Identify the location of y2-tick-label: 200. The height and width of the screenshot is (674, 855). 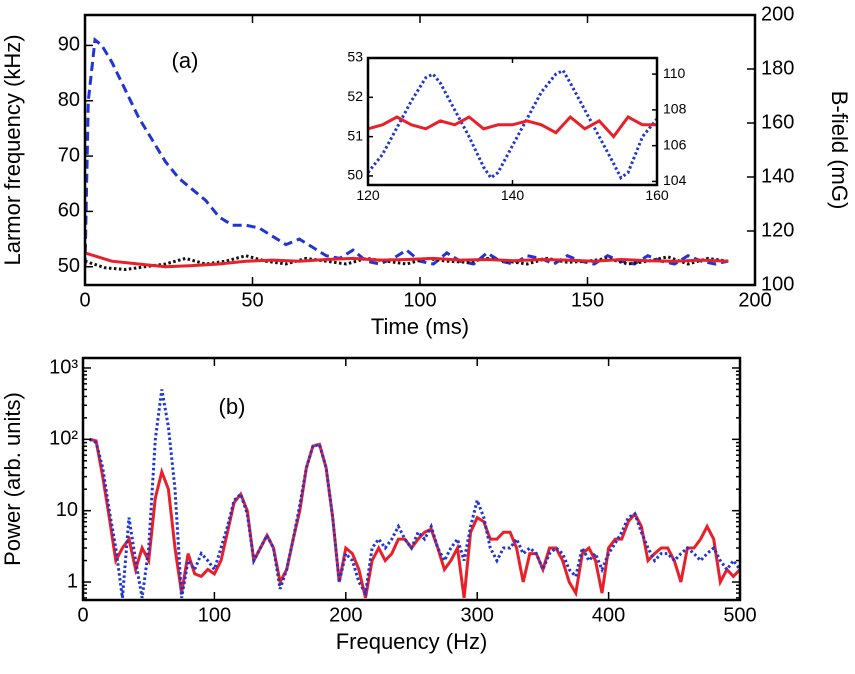
(777, 14).